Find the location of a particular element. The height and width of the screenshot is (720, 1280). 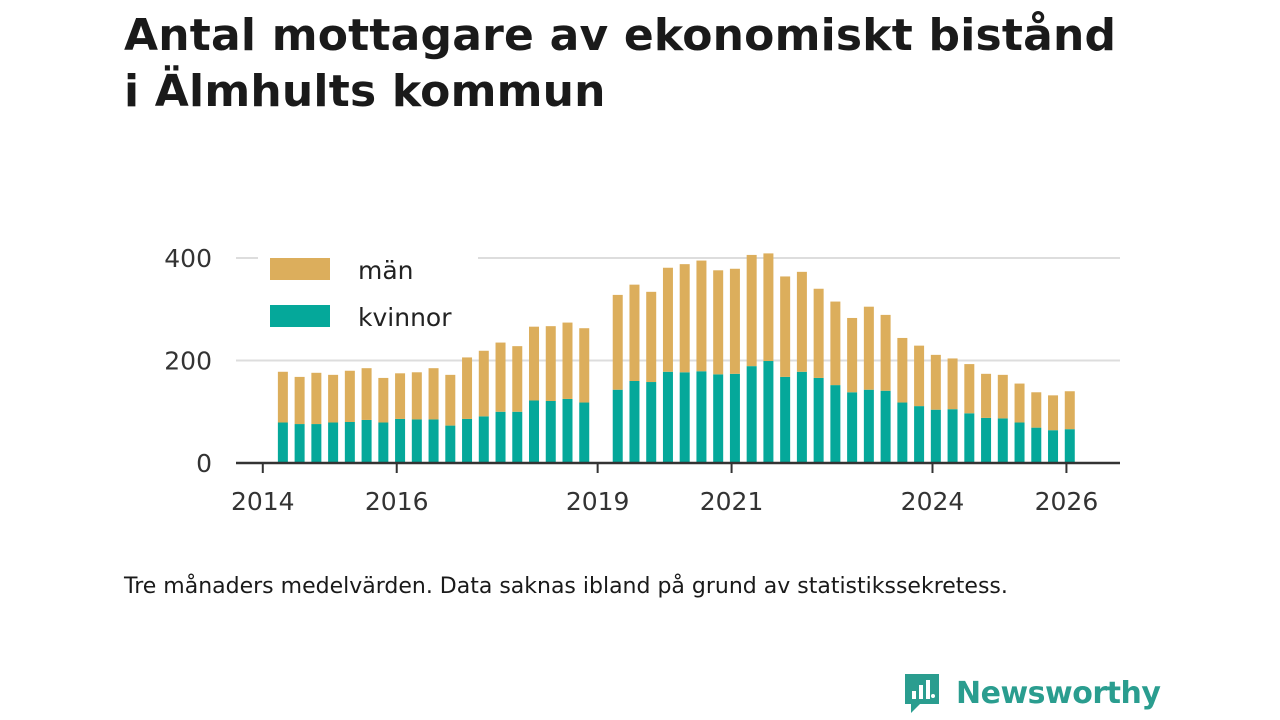

brand-name: Newsworthy is located at coordinates (1058, 693).